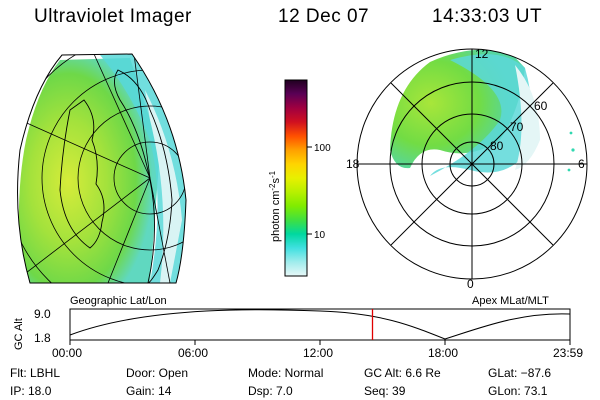 The height and width of the screenshot is (400, 600). Describe the element at coordinates (270, 391) in the screenshot. I see `footer-dsp: Dsp: 7.0` at that location.